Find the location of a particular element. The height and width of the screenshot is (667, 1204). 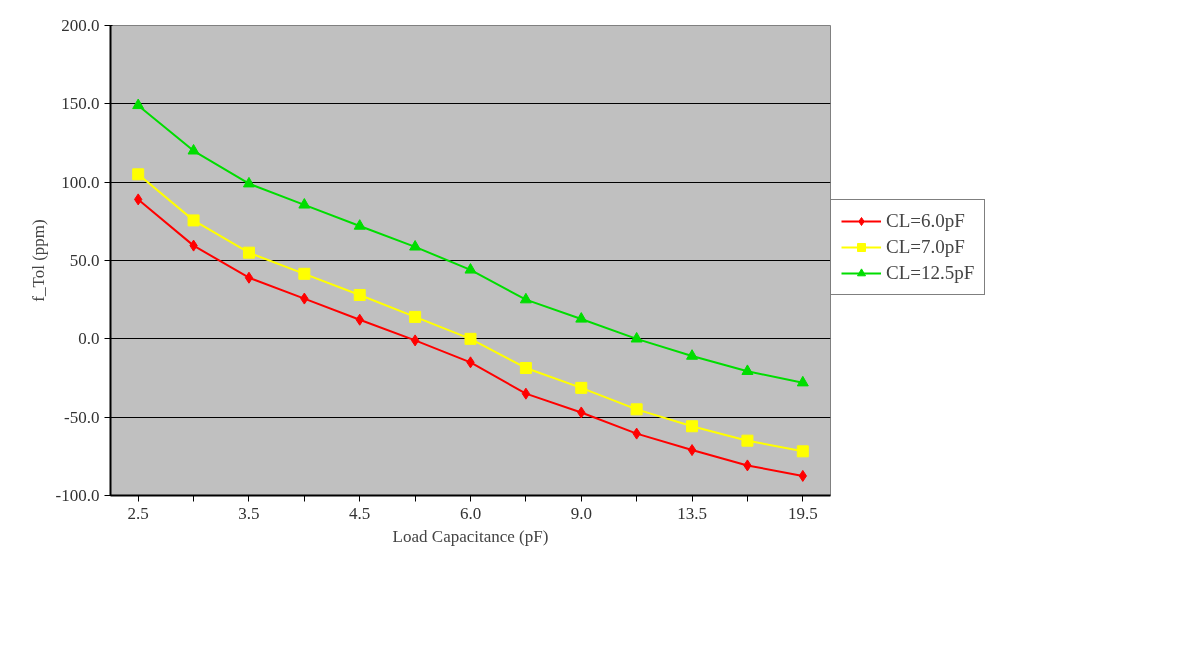

y-tick-label: 50.0 is located at coordinates (84, 260).